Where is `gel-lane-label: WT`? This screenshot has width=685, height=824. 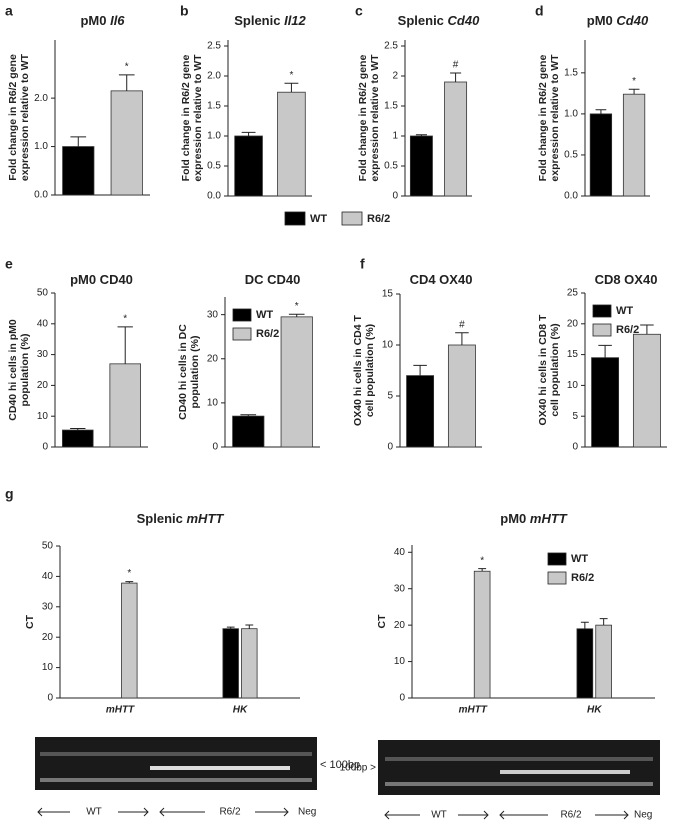
gel-lane-label: WT is located at coordinates (439, 815).